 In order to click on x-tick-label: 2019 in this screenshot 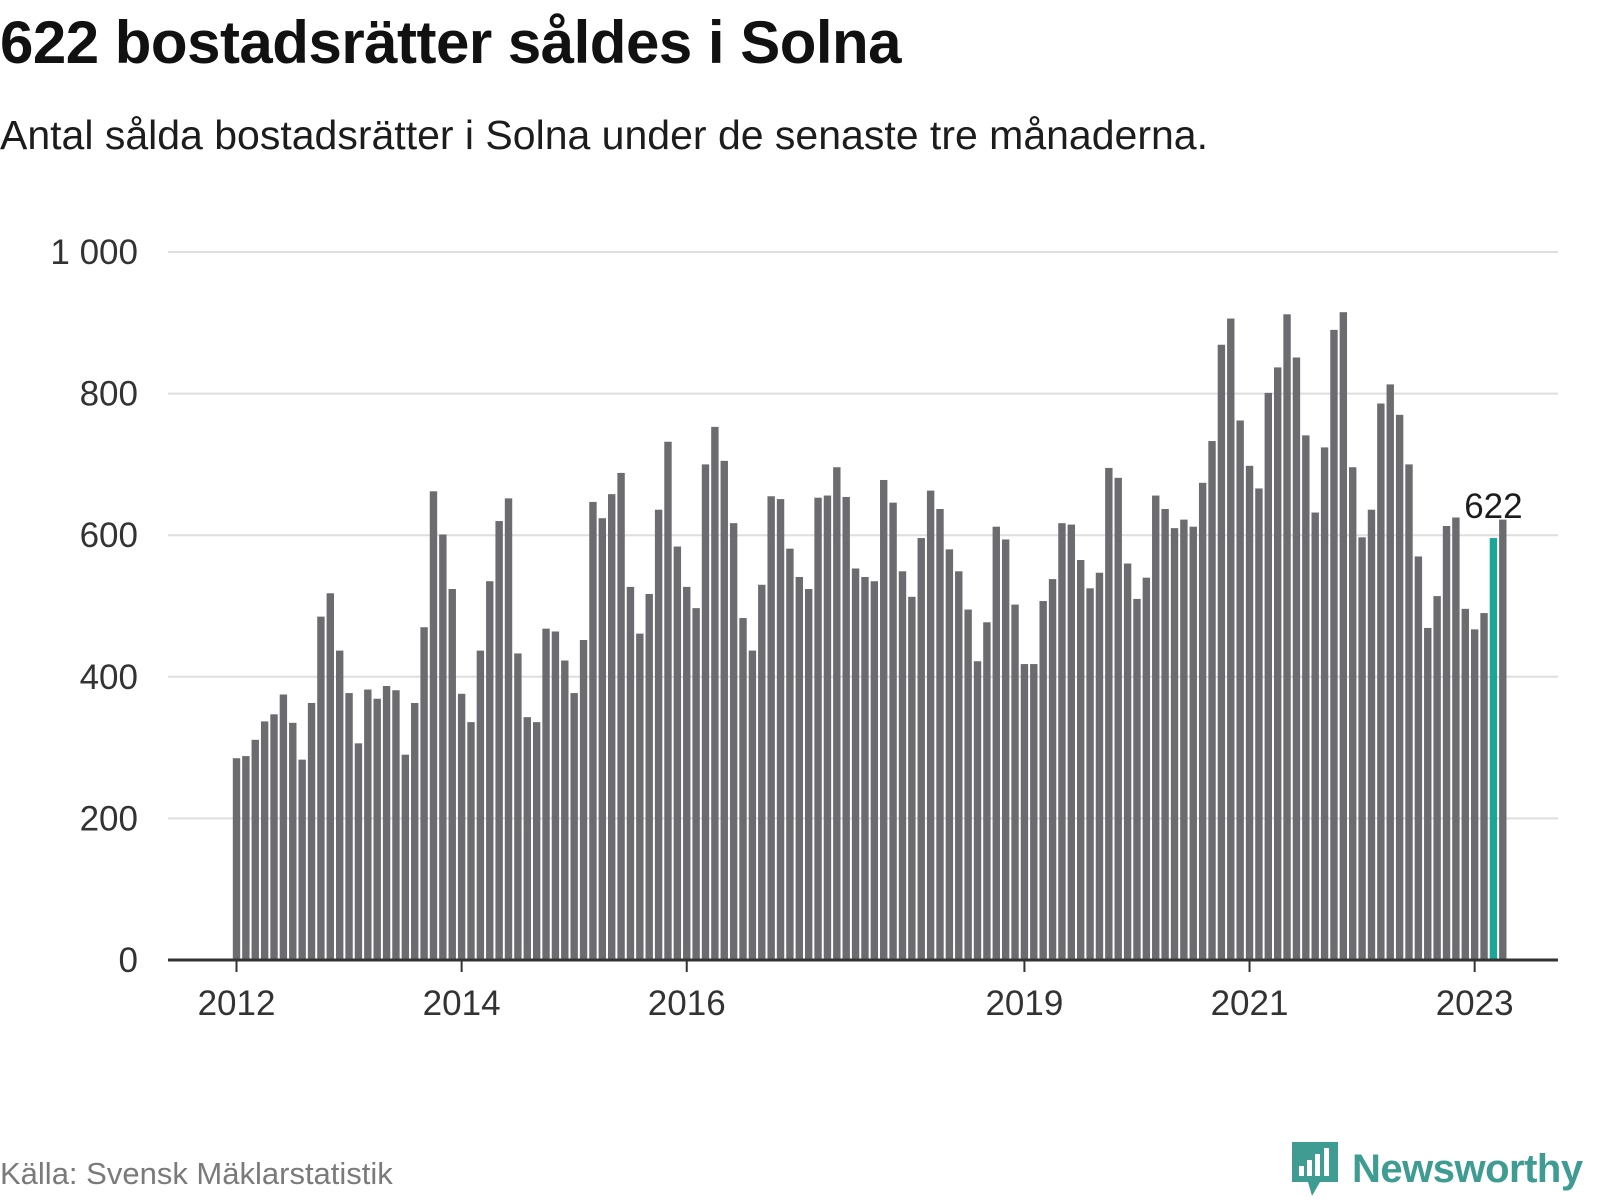, I will do `click(1024, 1003)`.